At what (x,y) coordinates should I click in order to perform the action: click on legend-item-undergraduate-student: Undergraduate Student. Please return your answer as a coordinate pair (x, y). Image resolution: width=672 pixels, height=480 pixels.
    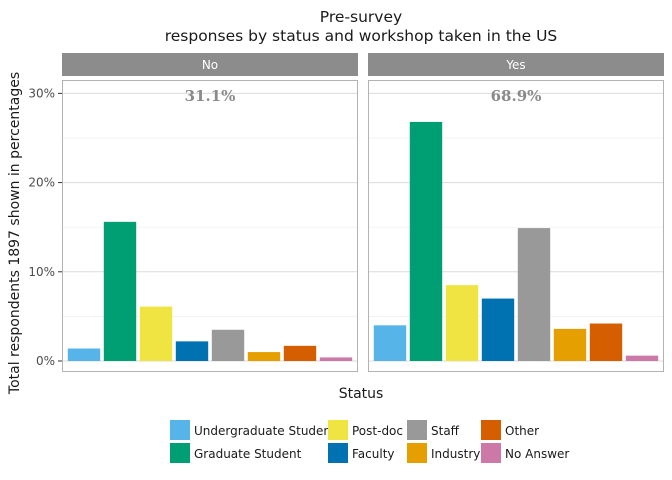
    Looking at the image, I should click on (253, 430).